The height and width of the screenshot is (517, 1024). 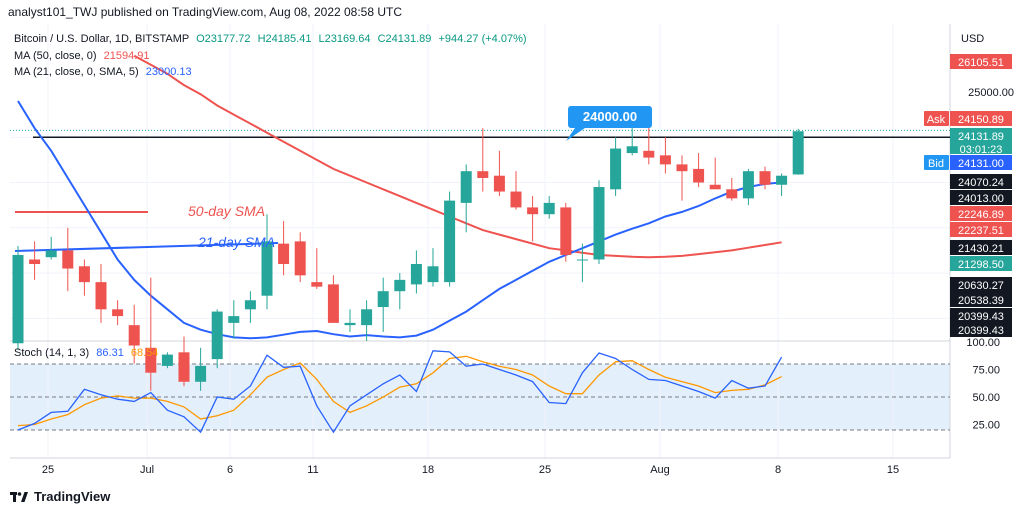 I want to click on legend-ma50: MA (50, close, 0) 21594.91, so click(x=82, y=56).